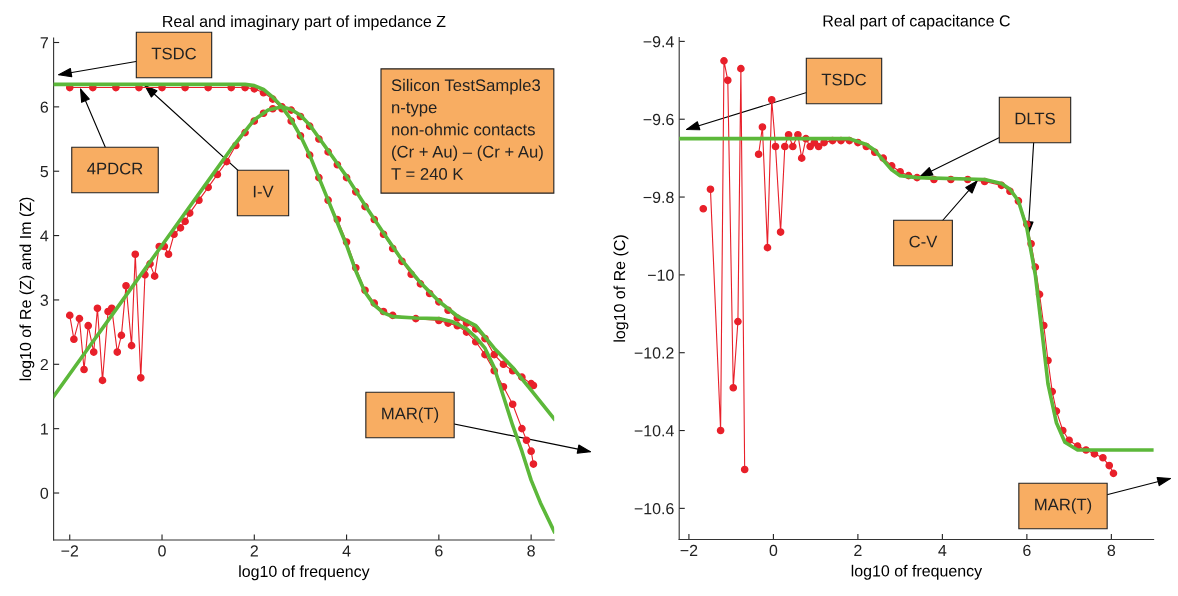 This screenshot has height=596, width=1178. What do you see at coordinates (658, 197) in the screenshot?
I see `y-tick-label: −9.8` at bounding box center [658, 197].